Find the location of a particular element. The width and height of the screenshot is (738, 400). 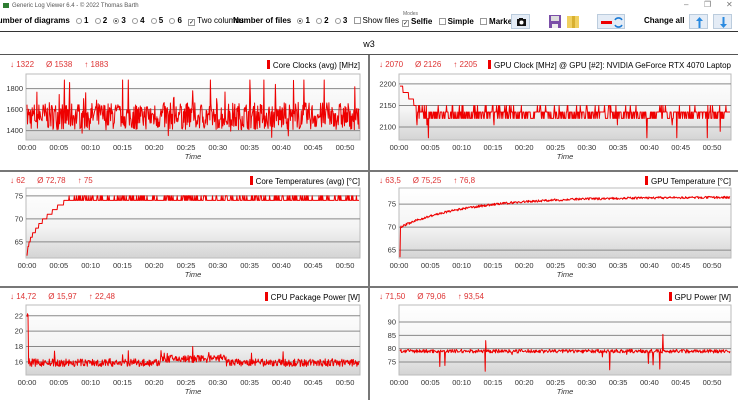

minimize-button: – is located at coordinates (686, 4).